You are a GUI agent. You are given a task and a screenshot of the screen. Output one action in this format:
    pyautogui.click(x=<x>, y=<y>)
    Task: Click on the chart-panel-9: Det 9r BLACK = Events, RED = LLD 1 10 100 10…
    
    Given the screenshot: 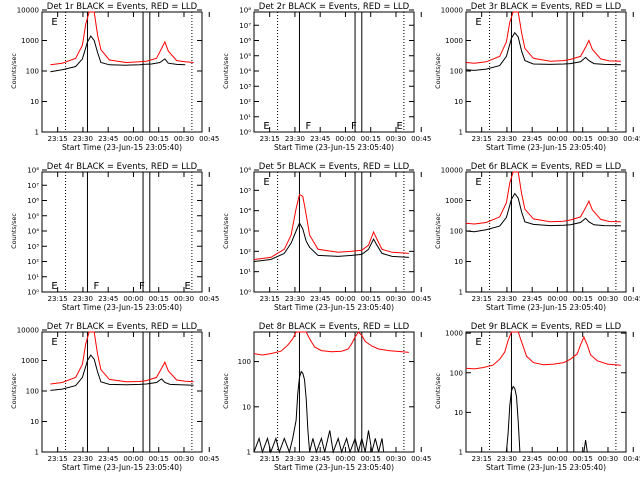 What is the action you would take?
    pyautogui.click(x=537, y=397)
    